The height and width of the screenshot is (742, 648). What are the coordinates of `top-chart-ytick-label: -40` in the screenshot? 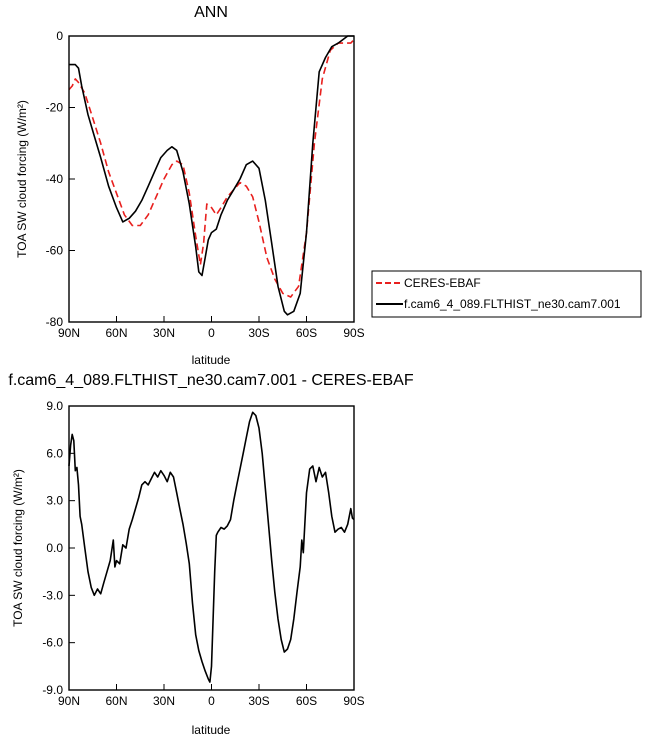 It's located at (55, 179).